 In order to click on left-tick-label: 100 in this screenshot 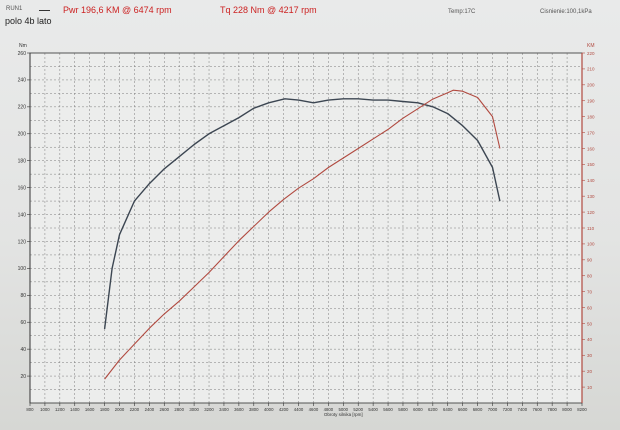, I will do `click(22, 269)`.